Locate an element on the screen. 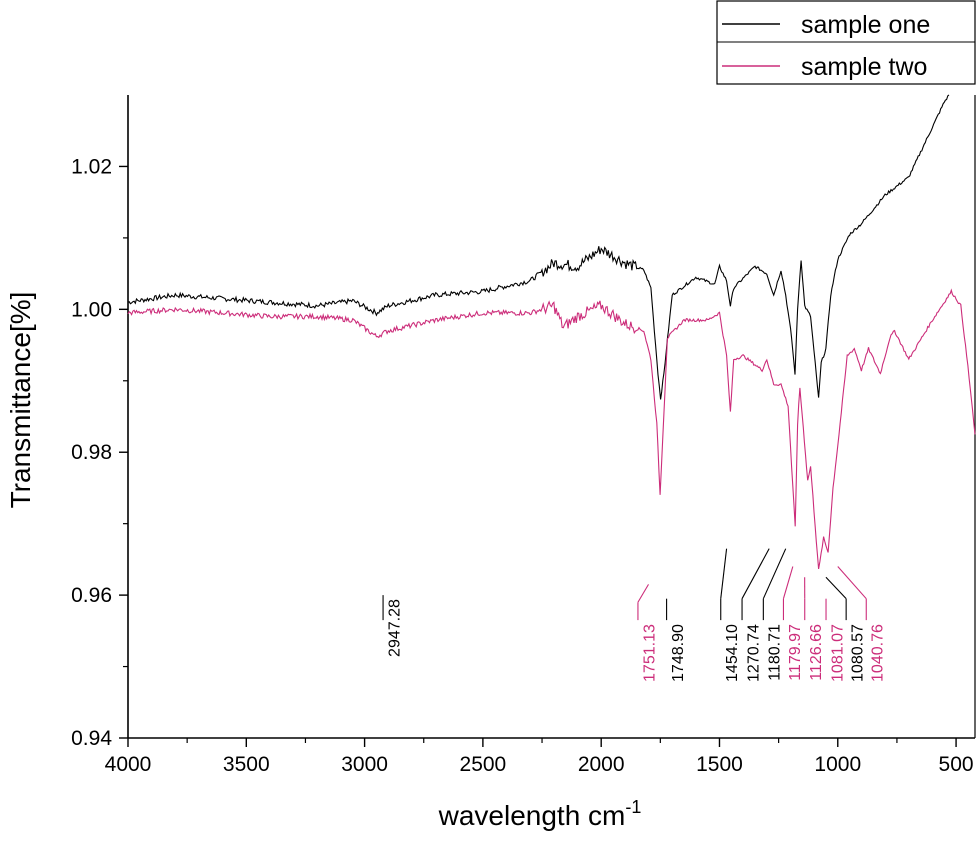  x-tick-label: 500 is located at coordinates (956, 764).